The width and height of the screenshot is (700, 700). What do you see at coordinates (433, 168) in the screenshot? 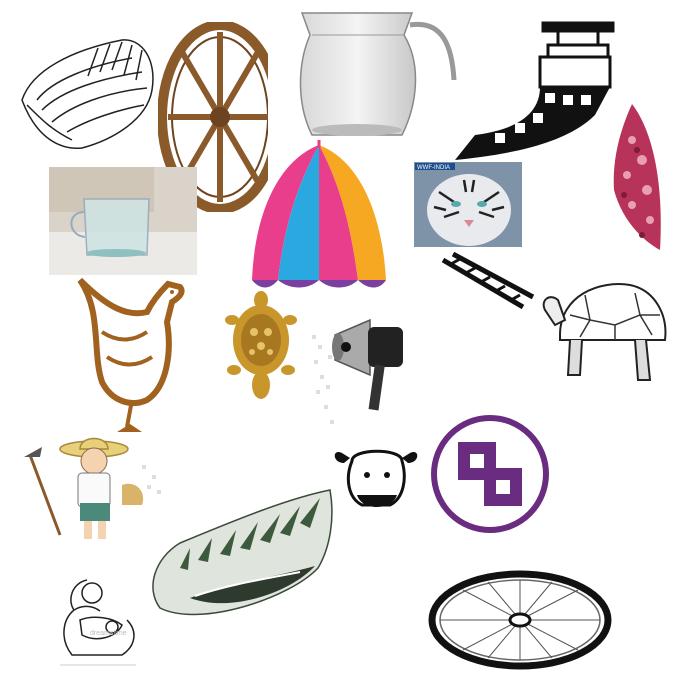
I see `tiger-badge-text: WWF-INDIA` at bounding box center [433, 168].